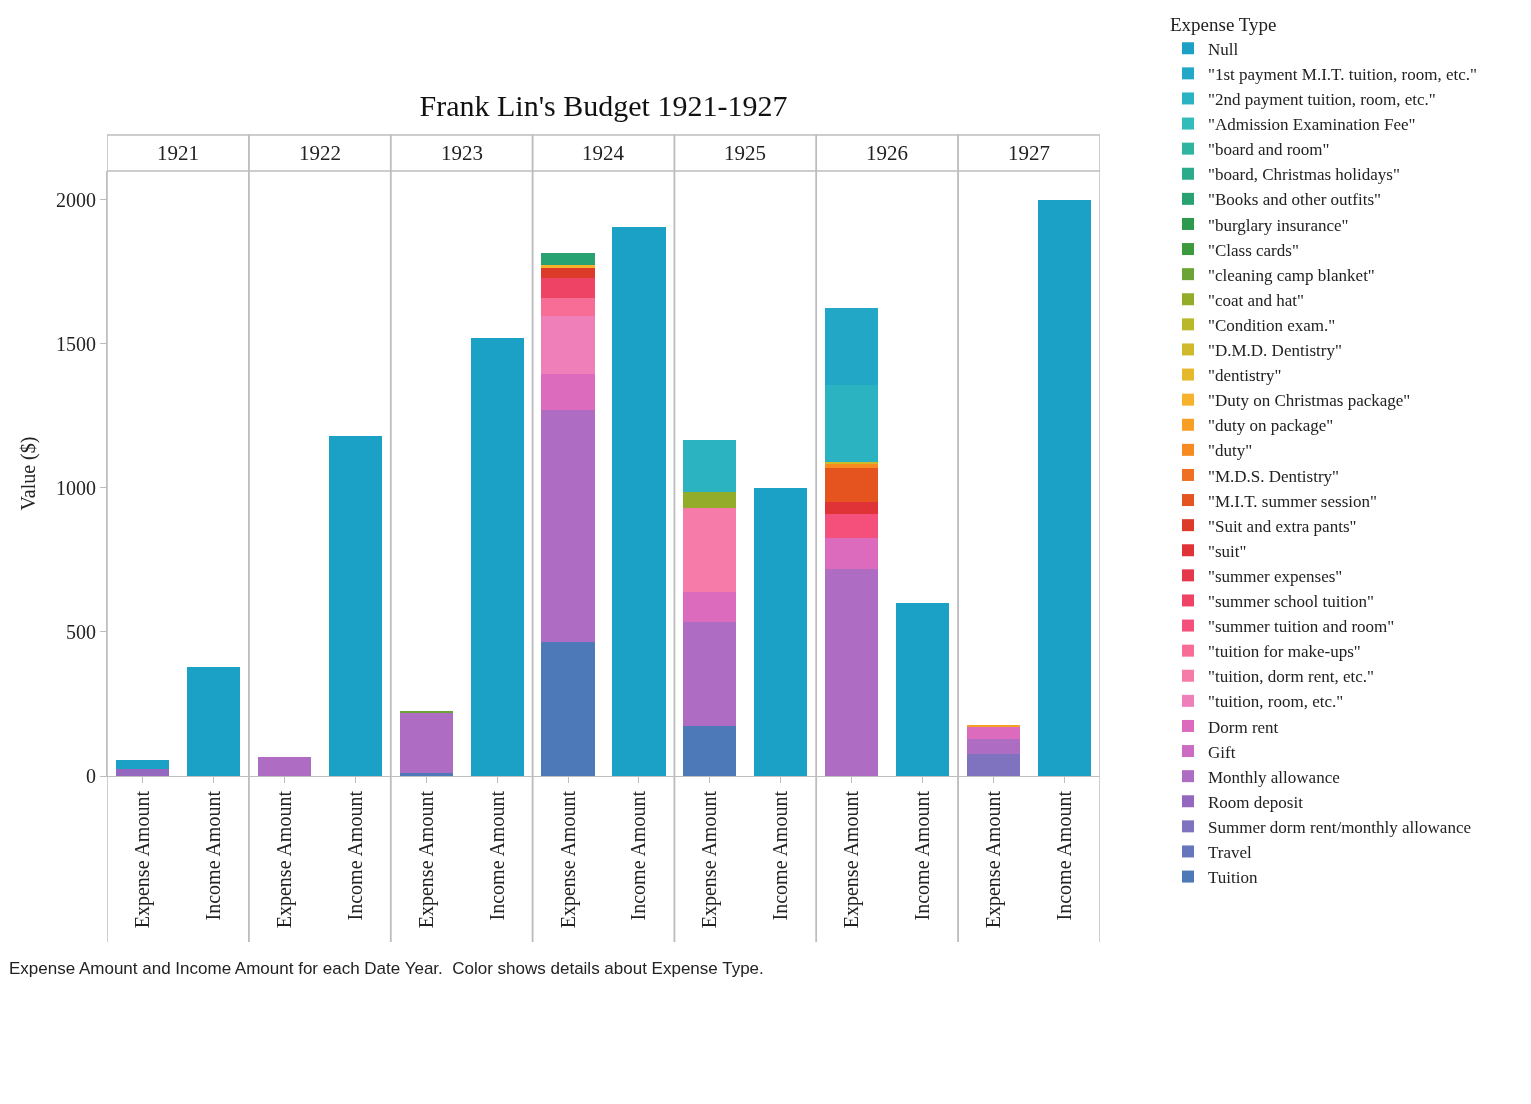 Image resolution: width=1531 pixels, height=1104 pixels. I want to click on legend-label: "cleaning camp blanket", so click(1291, 275).